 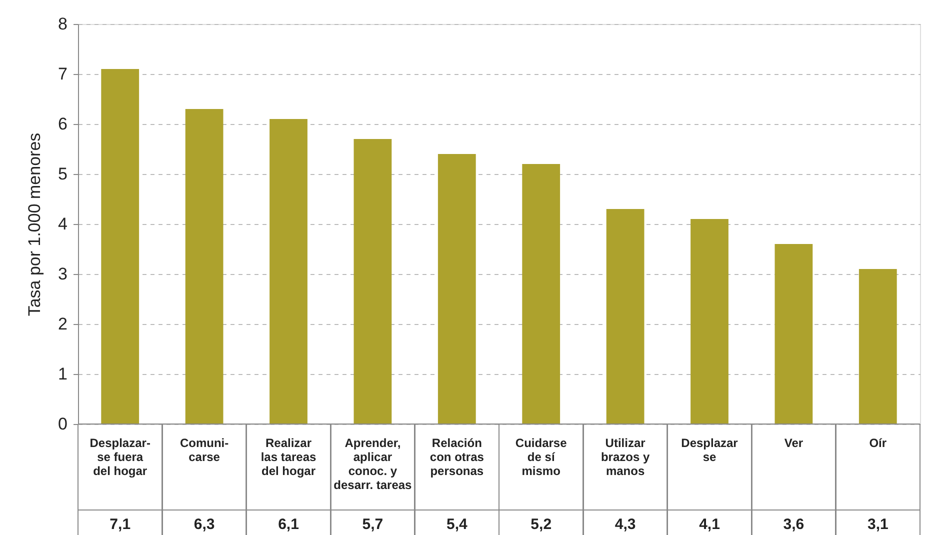 I want to click on x-tick-label: Comuni- carse, so click(x=204, y=450).